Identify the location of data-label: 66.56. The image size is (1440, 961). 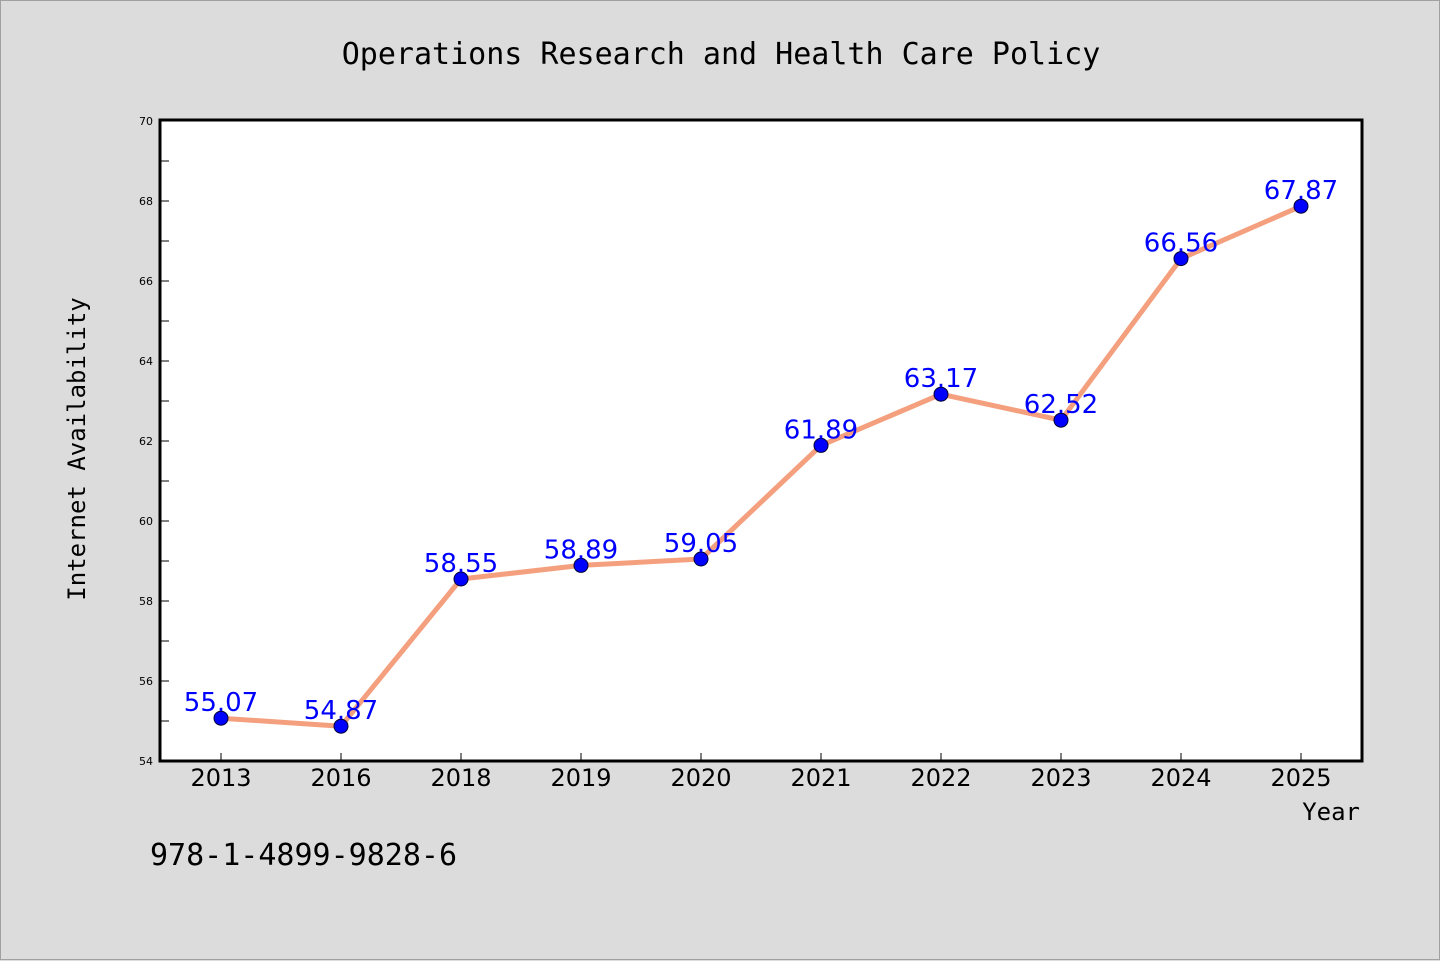
(1181, 244).